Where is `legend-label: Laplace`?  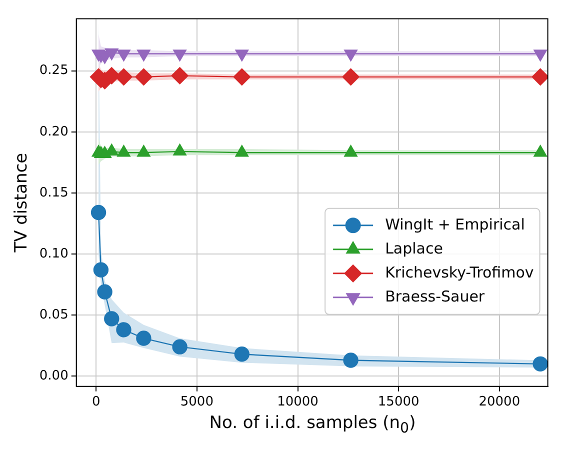
legend-label: Laplace is located at coordinates (414, 248).